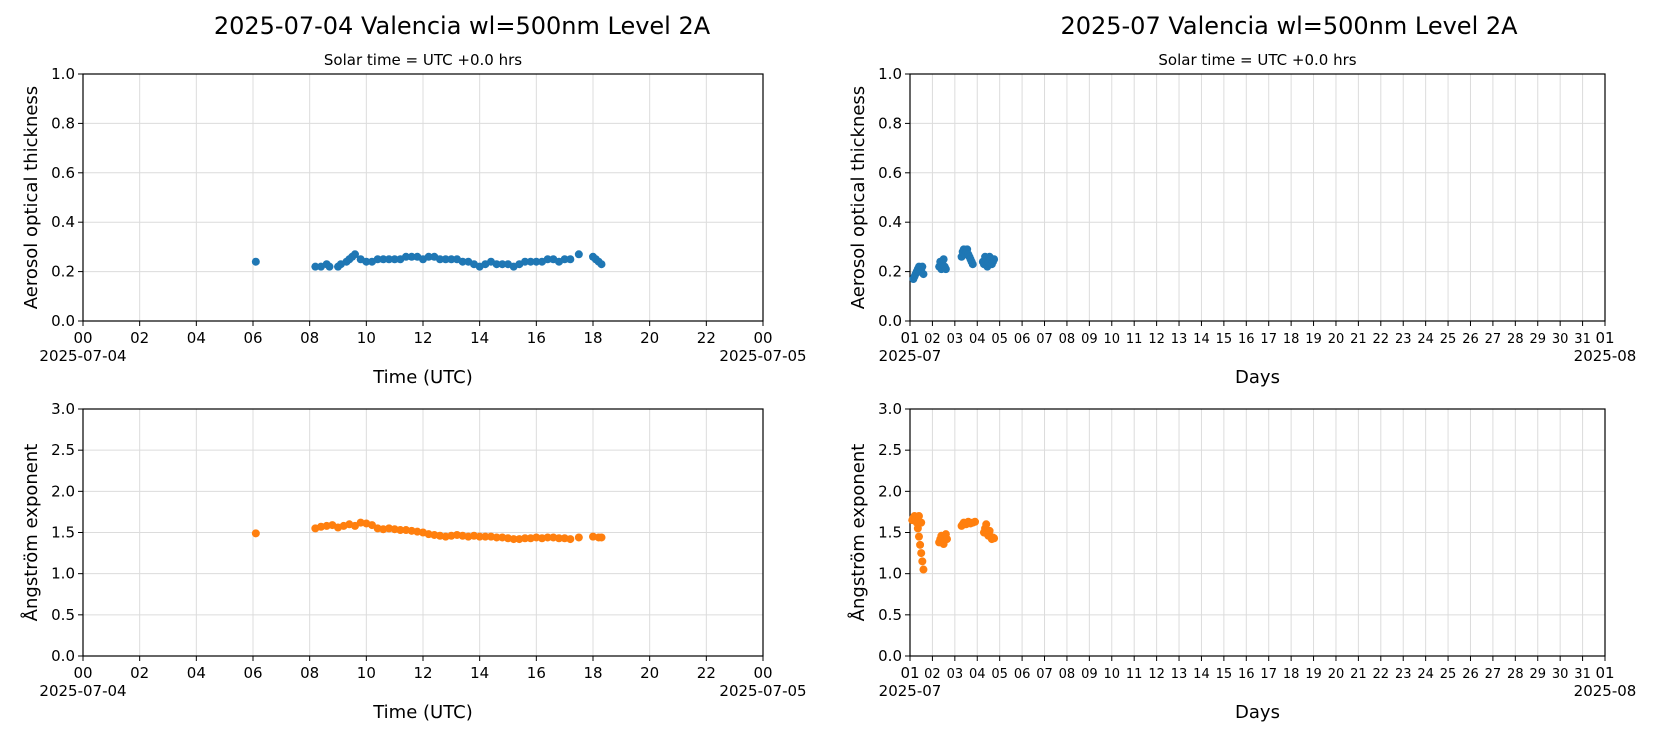 Image resolution: width=1654 pixels, height=737 pixels. What do you see at coordinates (1560, 339) in the screenshot?
I see `x-tick-label: 30` at bounding box center [1560, 339].